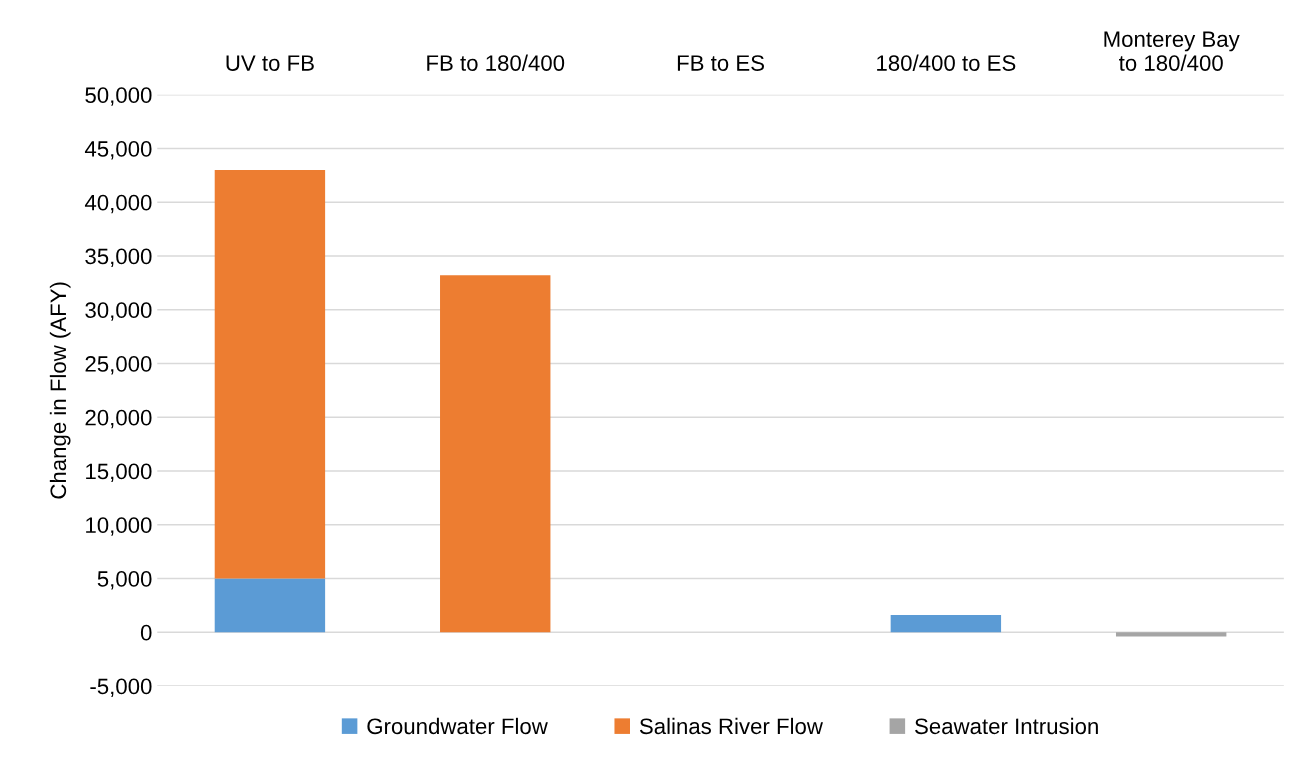 The height and width of the screenshot is (758, 1289). Describe the element at coordinates (946, 62) in the screenshot. I see `x-tick-label: 180/400 to ES` at that location.